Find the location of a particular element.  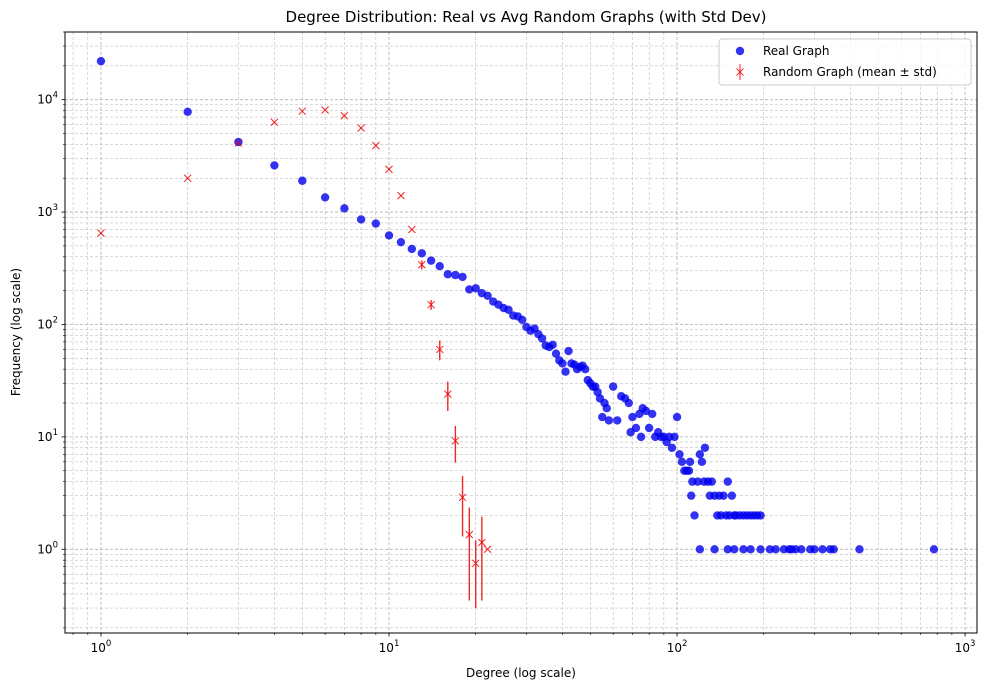

legend-random-label: Random Graph (mean ± std) is located at coordinates (850, 72).